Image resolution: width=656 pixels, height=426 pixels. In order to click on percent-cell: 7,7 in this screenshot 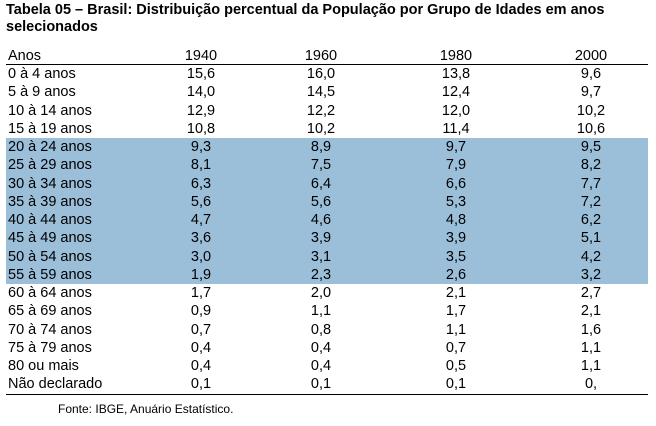, I will do `click(591, 183)`.